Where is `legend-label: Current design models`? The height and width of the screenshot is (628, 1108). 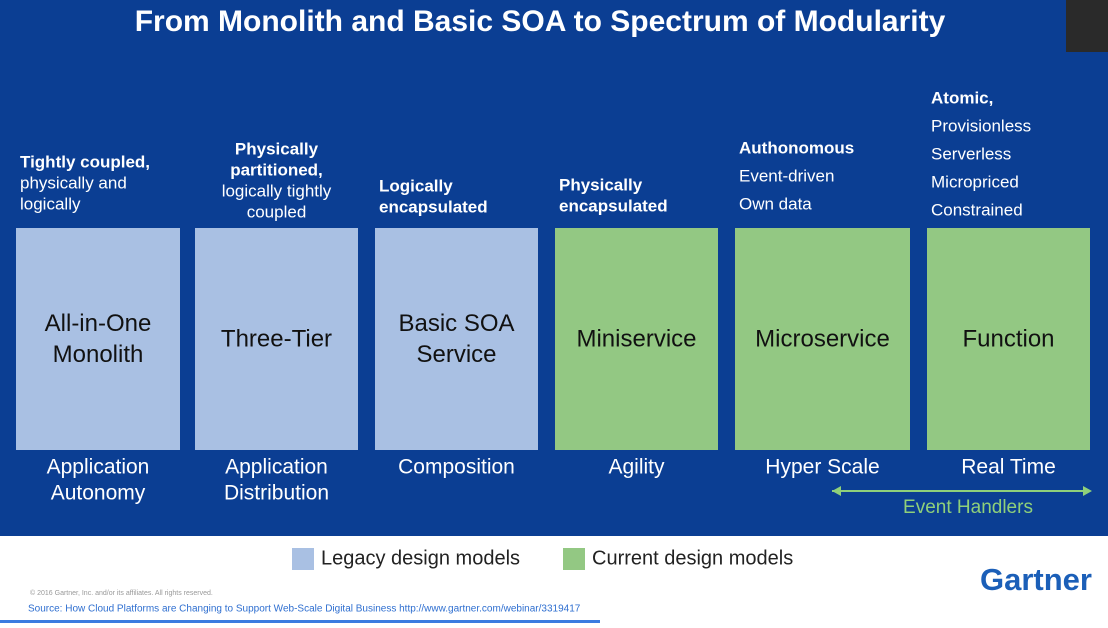 legend-label: Current design models is located at coordinates (692, 558).